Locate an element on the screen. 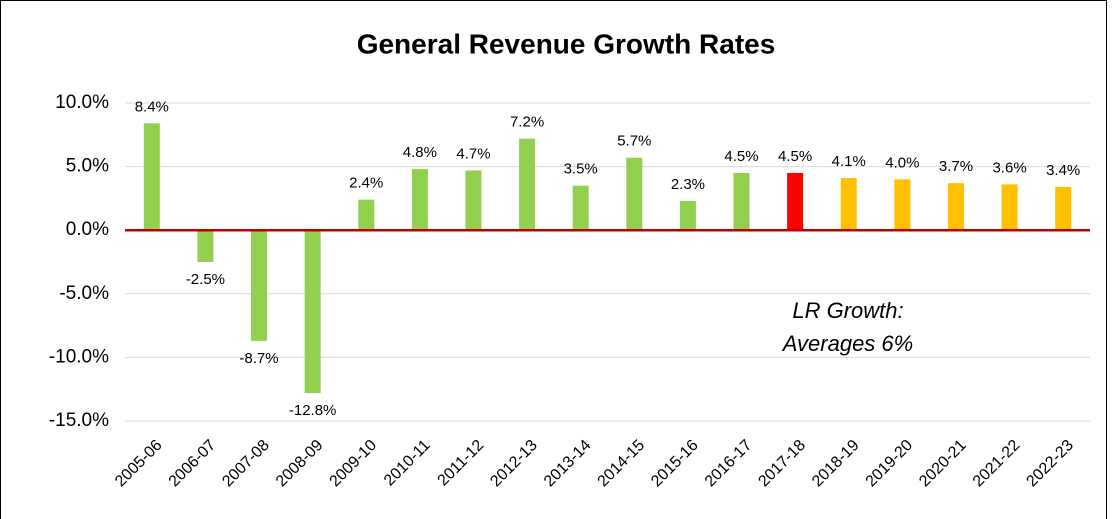 The image size is (1119, 519). value-label: 4.8% is located at coordinates (420, 152).